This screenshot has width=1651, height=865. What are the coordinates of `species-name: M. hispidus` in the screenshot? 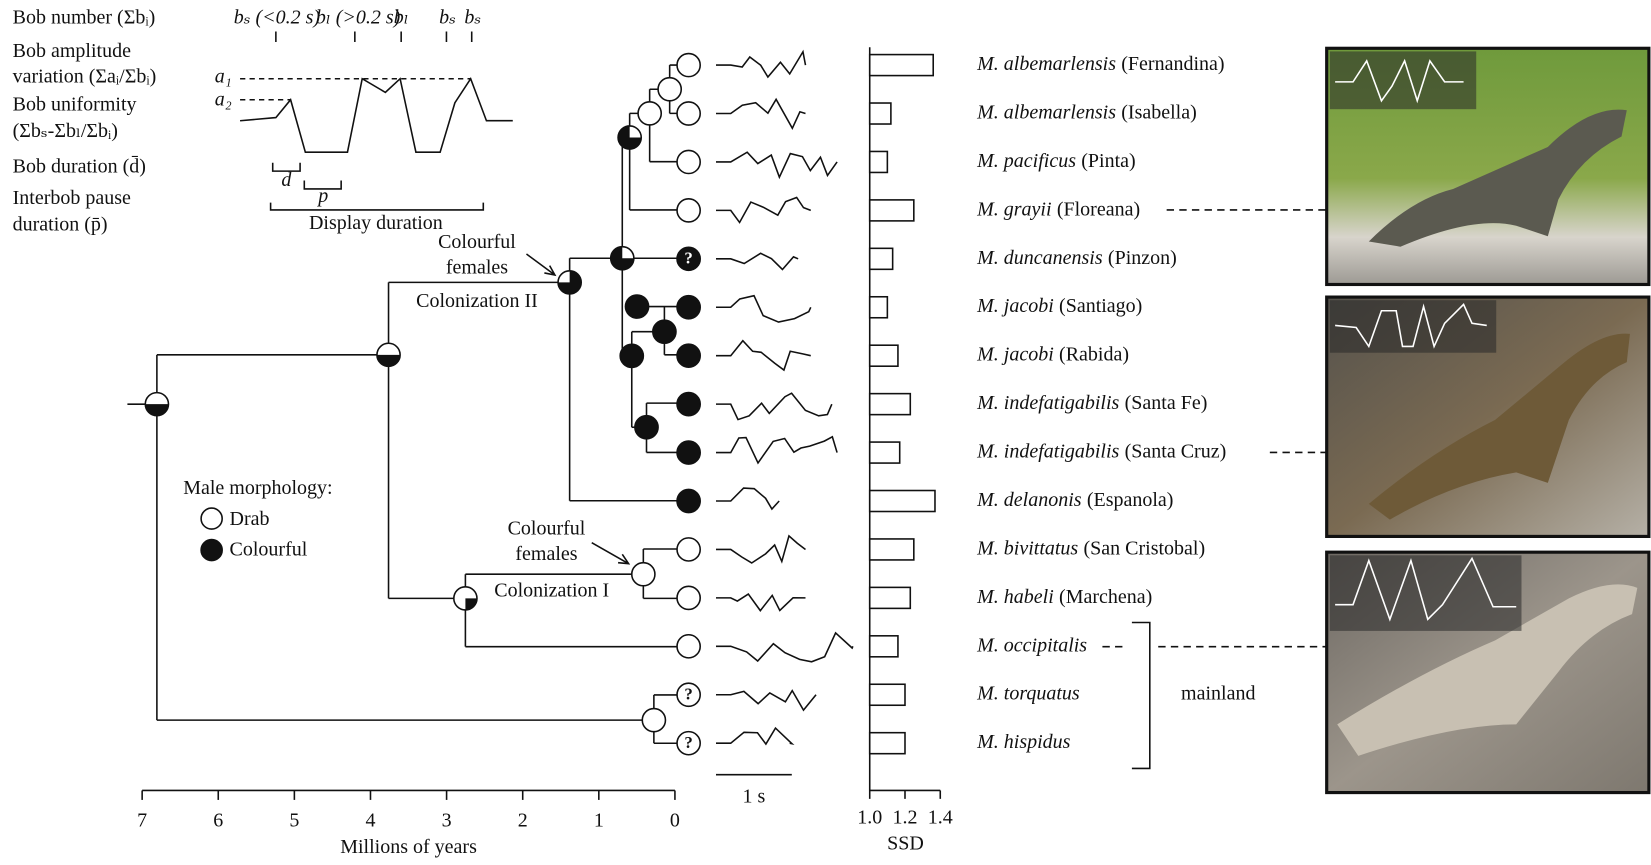 It's located at (1023, 742).